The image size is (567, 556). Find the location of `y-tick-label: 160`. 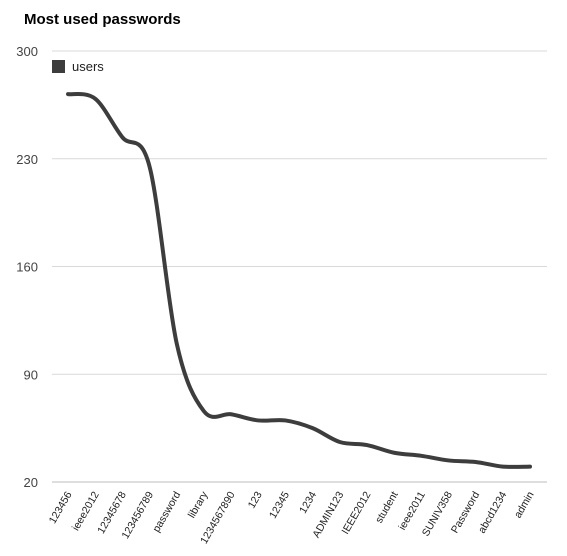

y-tick-label: 160 is located at coordinates (27, 267).